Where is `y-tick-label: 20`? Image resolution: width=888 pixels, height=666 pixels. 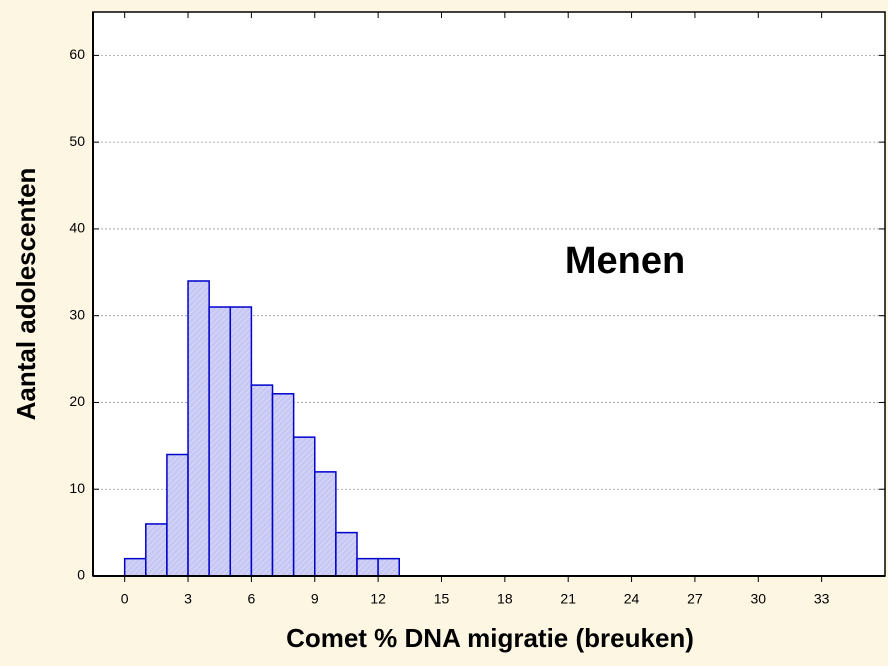 y-tick-label: 20 is located at coordinates (77, 401).